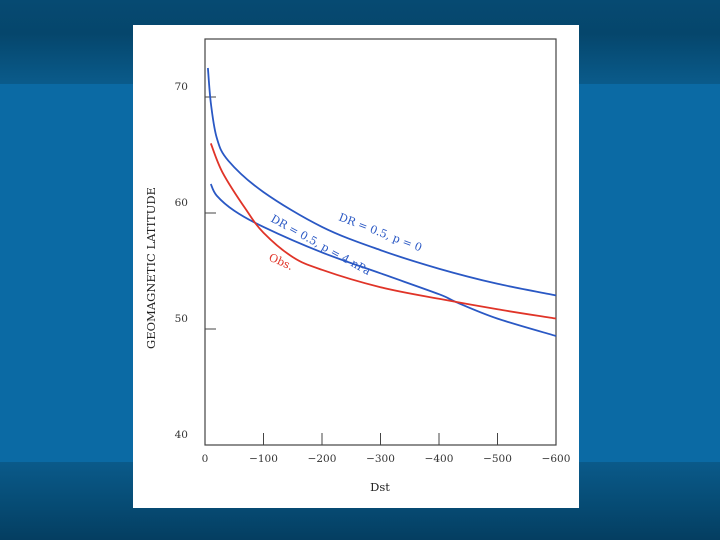 This screenshot has width=720, height=540. Describe the element at coordinates (181, 435) in the screenshot. I see `y-tick-label: 40` at that location.